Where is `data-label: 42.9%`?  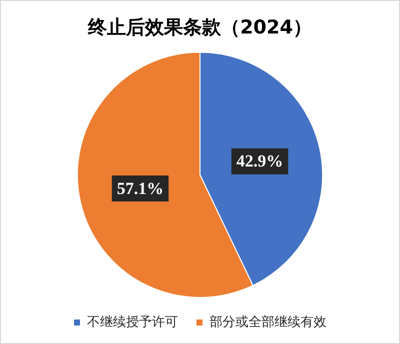 data-label: 42.9% is located at coordinates (260, 161).